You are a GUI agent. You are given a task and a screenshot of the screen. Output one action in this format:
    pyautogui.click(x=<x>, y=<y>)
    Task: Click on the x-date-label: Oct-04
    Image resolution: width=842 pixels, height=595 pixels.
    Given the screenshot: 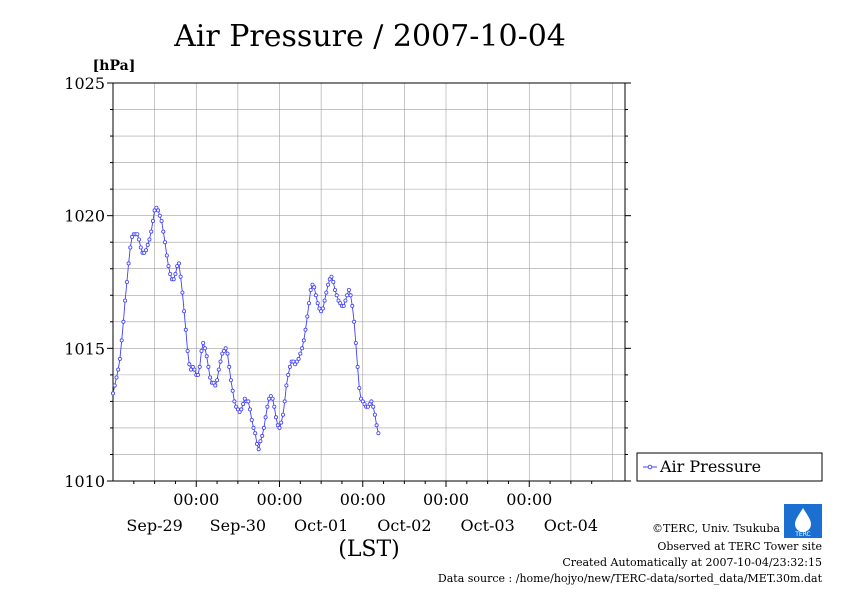 What is the action you would take?
    pyautogui.click(x=571, y=525)
    